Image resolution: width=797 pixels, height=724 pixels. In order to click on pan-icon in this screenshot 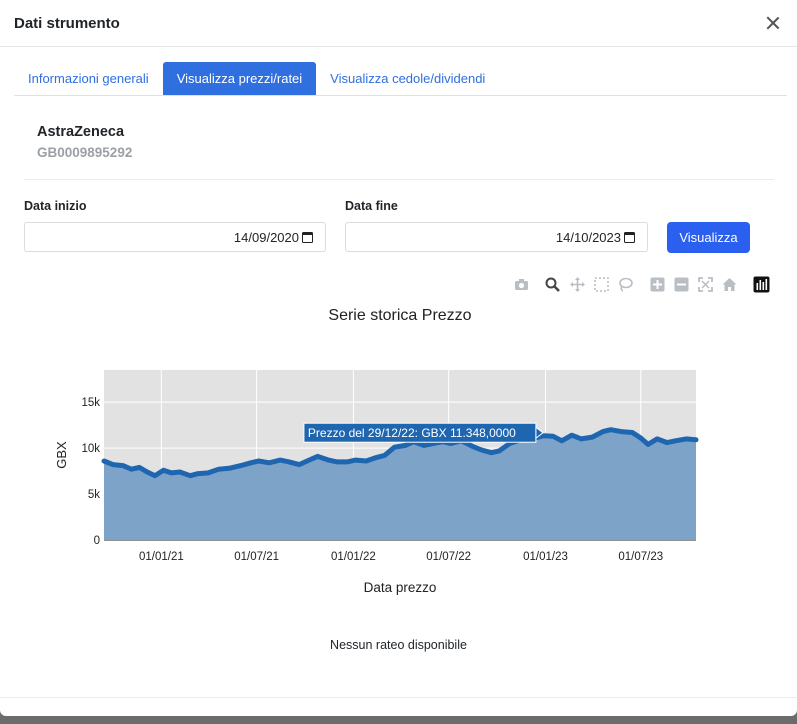, I will do `click(577, 284)`.